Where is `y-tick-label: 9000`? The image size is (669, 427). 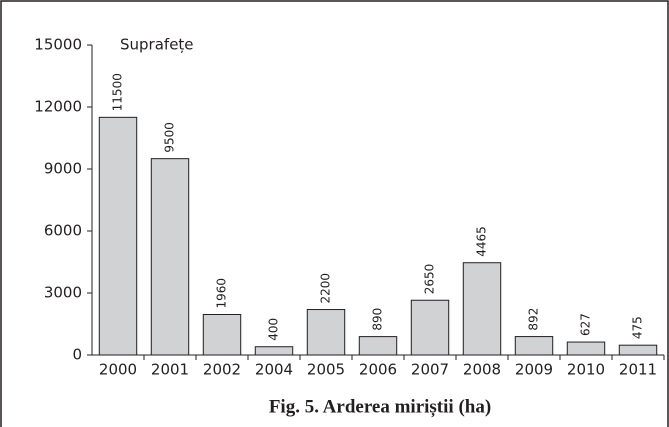
y-tick-label: 9000 is located at coordinates (63, 169).